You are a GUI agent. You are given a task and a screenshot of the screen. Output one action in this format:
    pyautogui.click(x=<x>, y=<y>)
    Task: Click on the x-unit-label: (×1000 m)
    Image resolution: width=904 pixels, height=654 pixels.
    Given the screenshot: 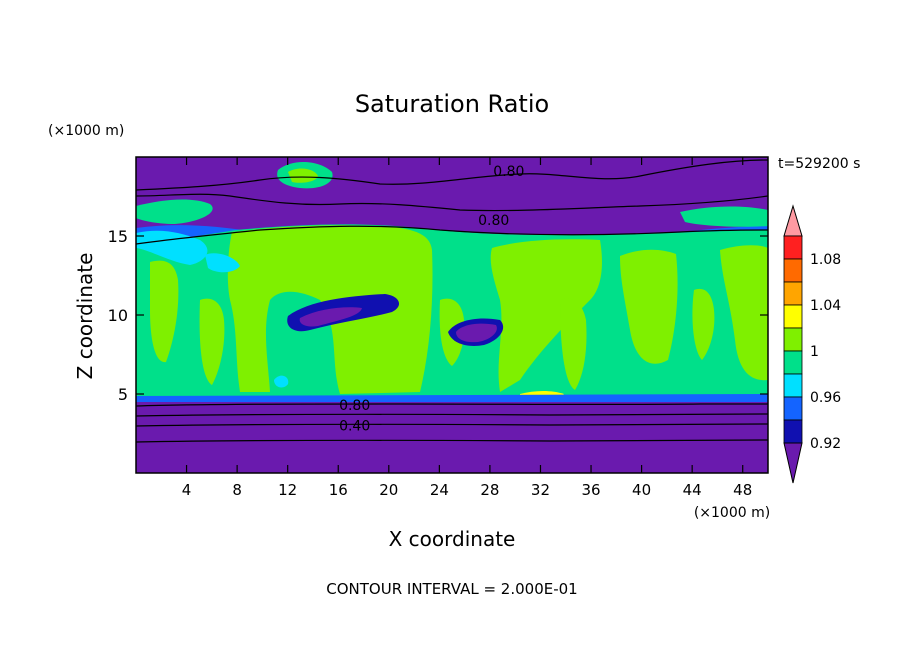 What is the action you would take?
    pyautogui.click(x=732, y=513)
    